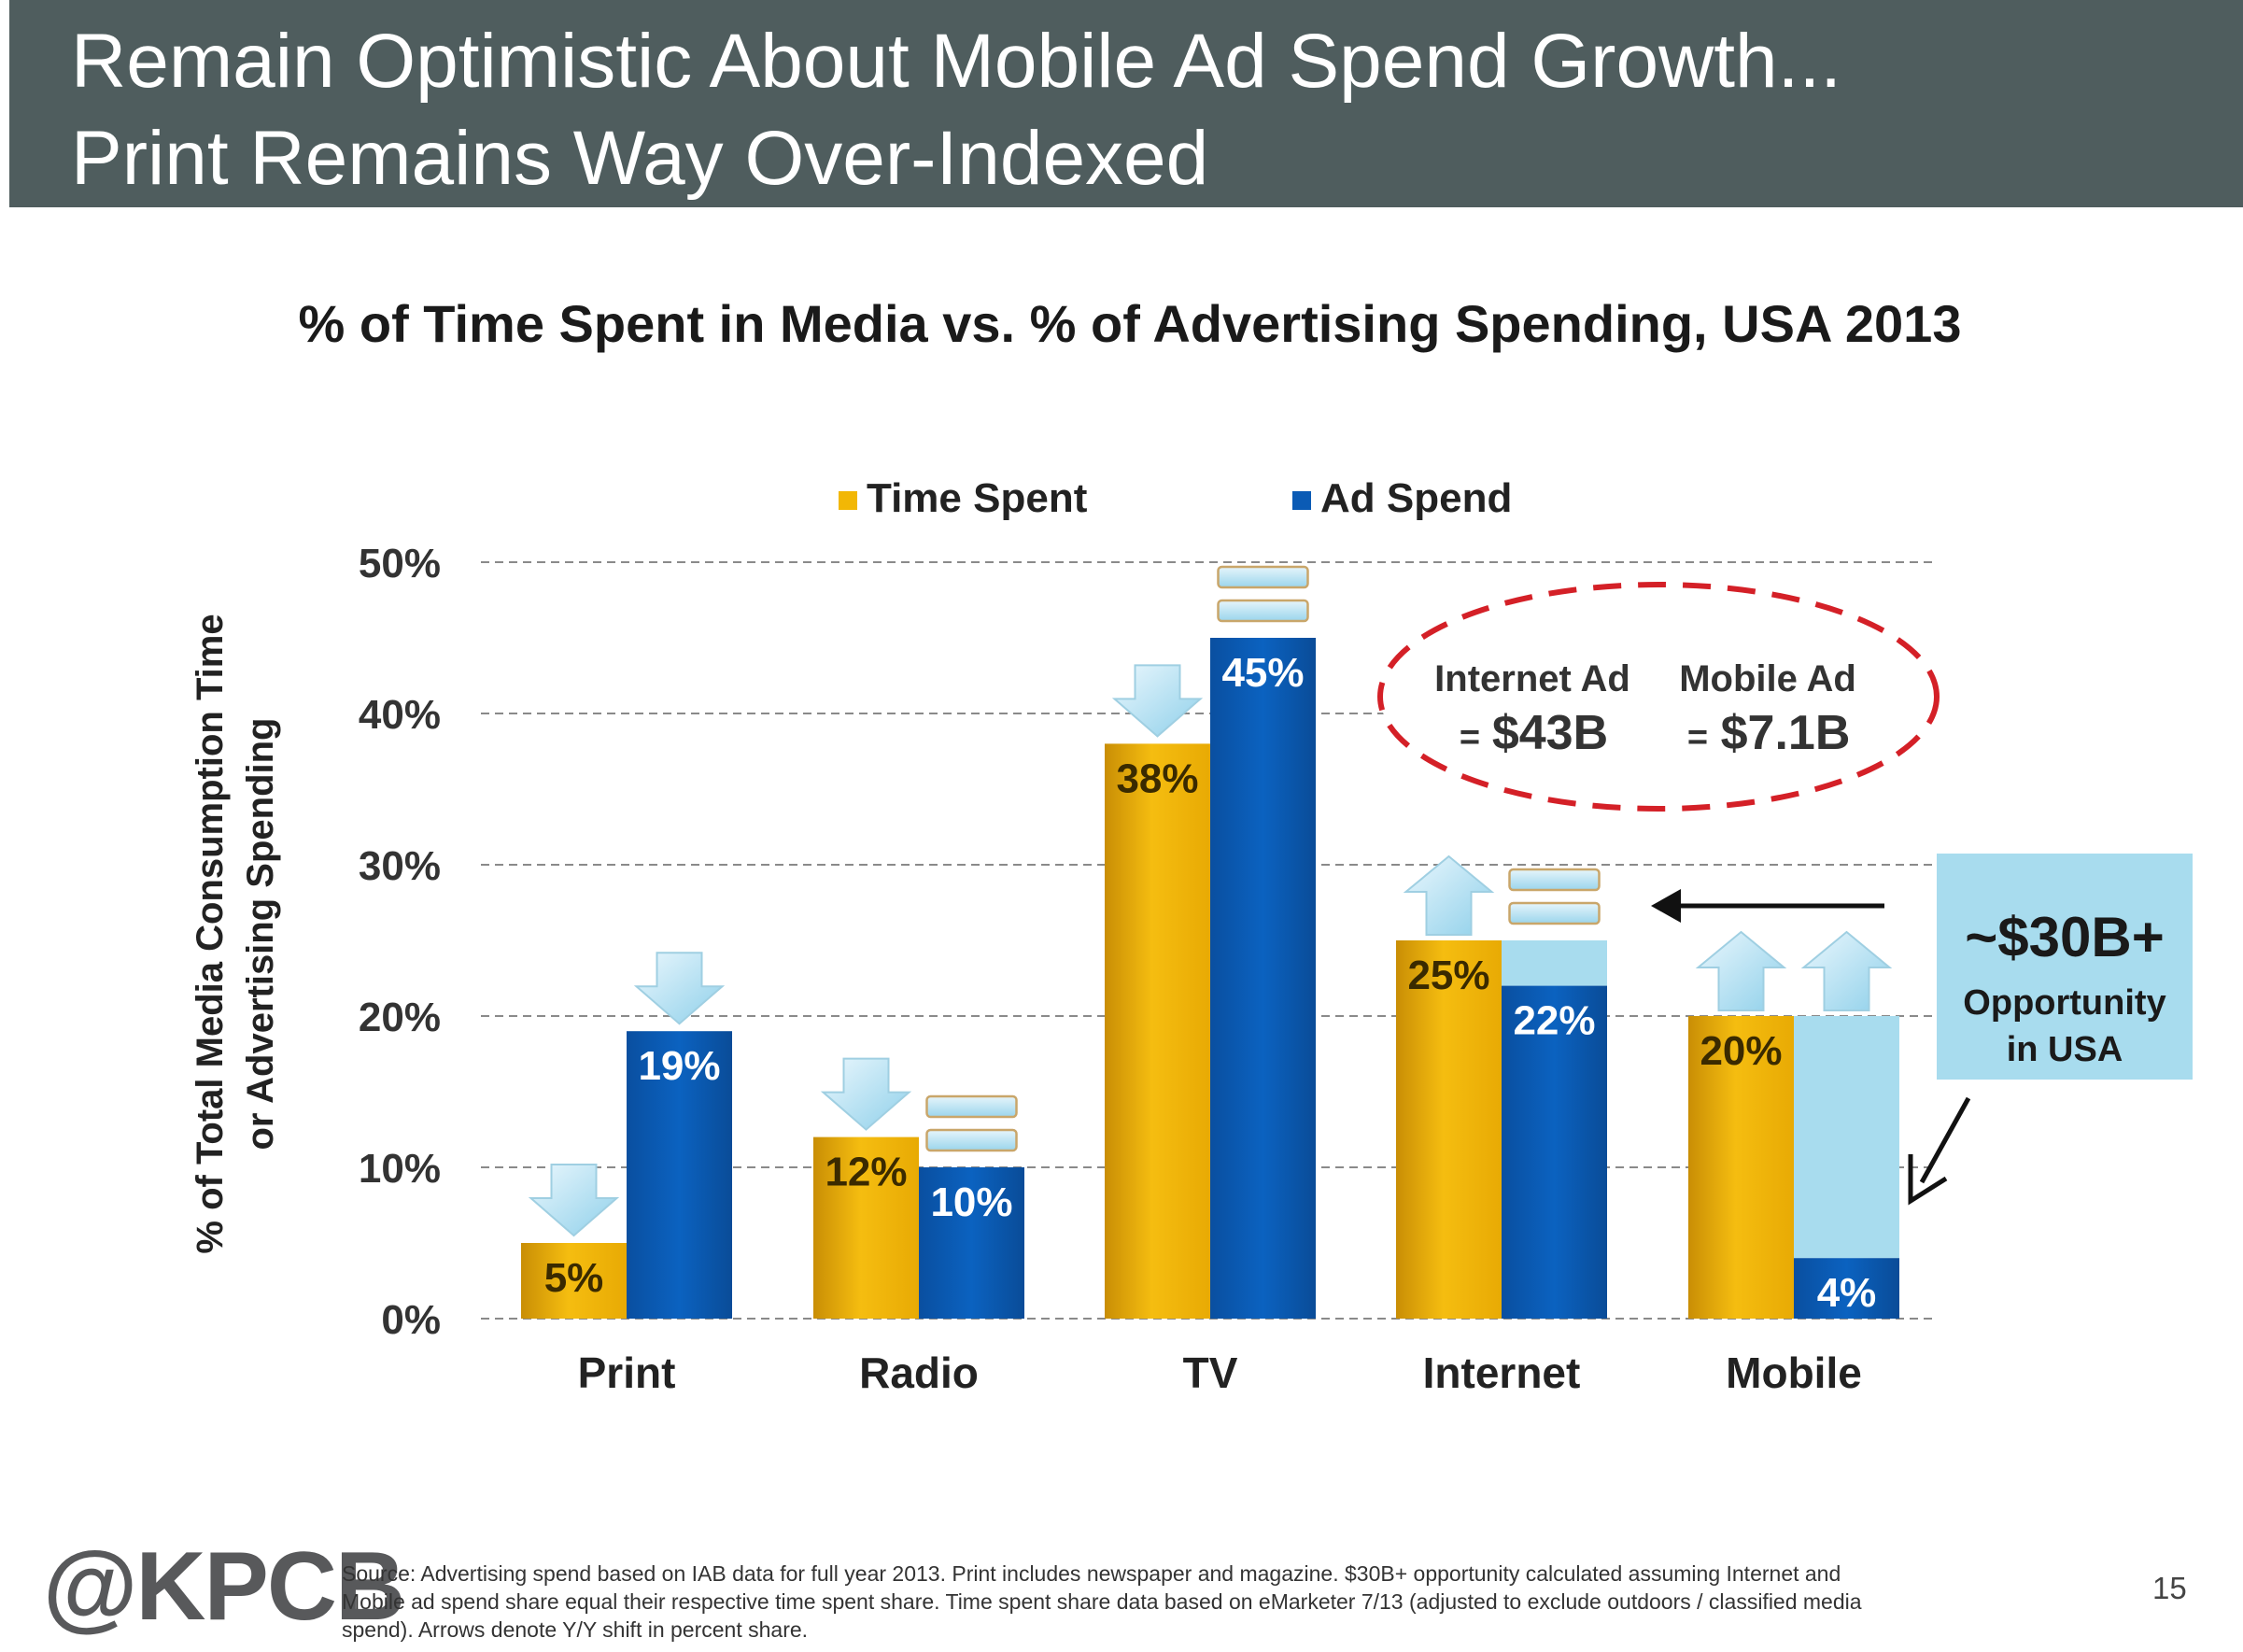 The height and width of the screenshot is (1652, 2243). What do you see at coordinates (260, 934) in the screenshot?
I see `y-axis-label: or Advertising Spending` at bounding box center [260, 934].